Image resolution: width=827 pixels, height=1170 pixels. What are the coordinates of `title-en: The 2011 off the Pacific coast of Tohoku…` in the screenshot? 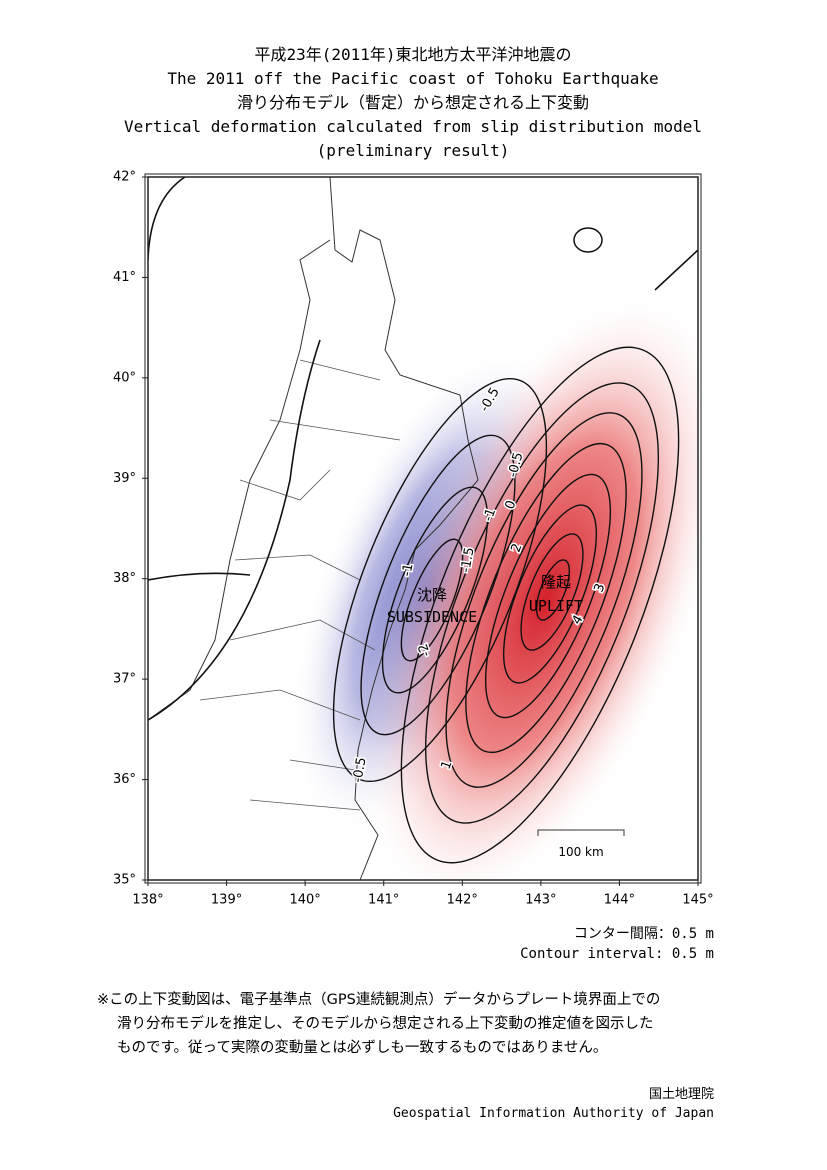 It's located at (412, 78).